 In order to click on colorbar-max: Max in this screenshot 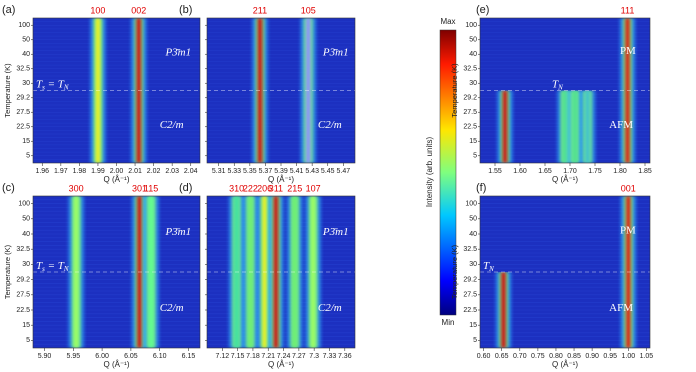, I will do `click(447, 21)`.